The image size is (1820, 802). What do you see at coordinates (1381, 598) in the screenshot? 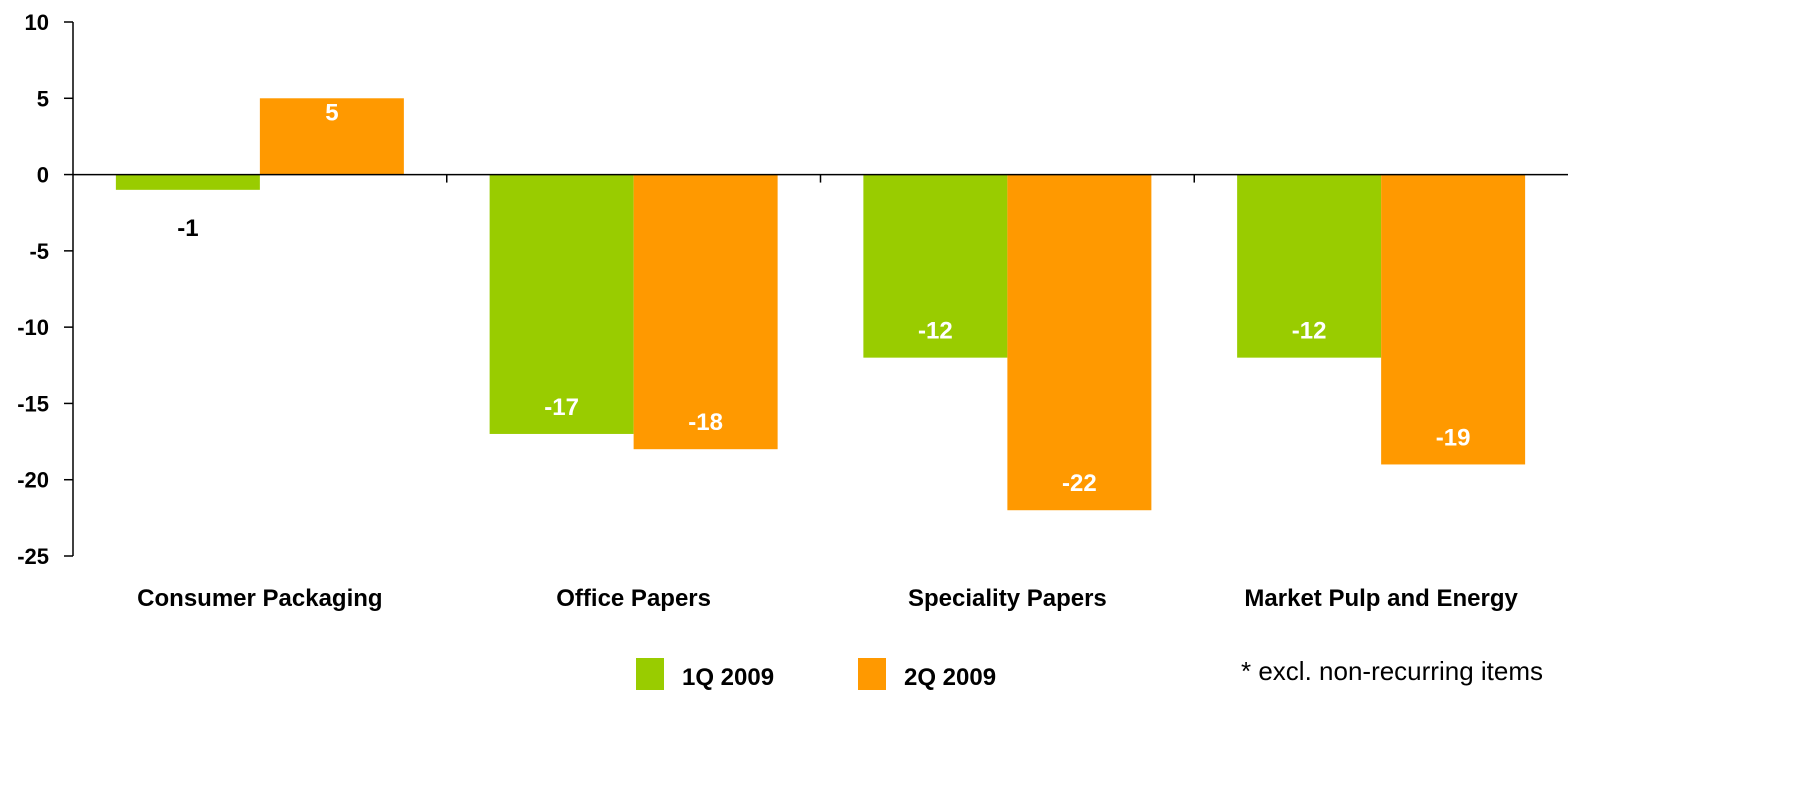
I see `category-label: Market Pulp and Energy` at bounding box center [1381, 598].